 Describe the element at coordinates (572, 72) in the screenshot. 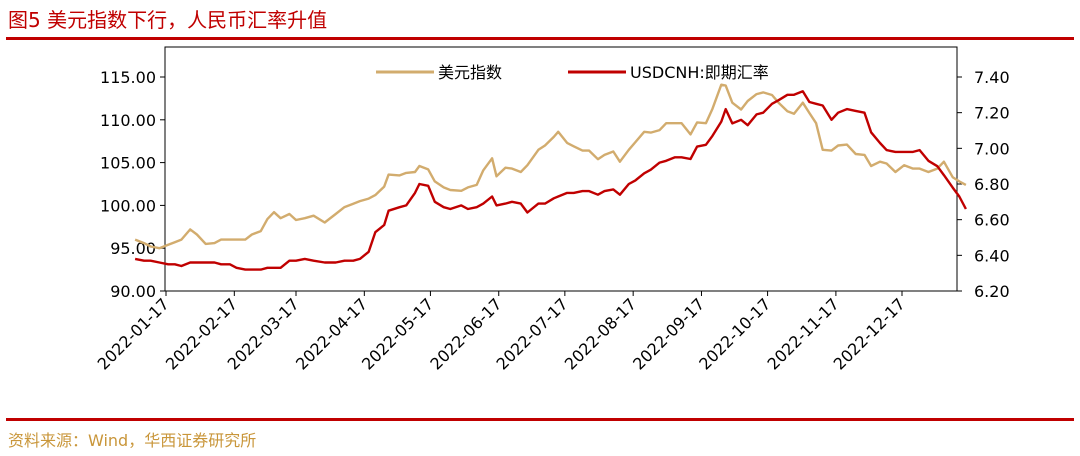

I see `legend: 美元指数 USDCNH:即期汇率` at that location.